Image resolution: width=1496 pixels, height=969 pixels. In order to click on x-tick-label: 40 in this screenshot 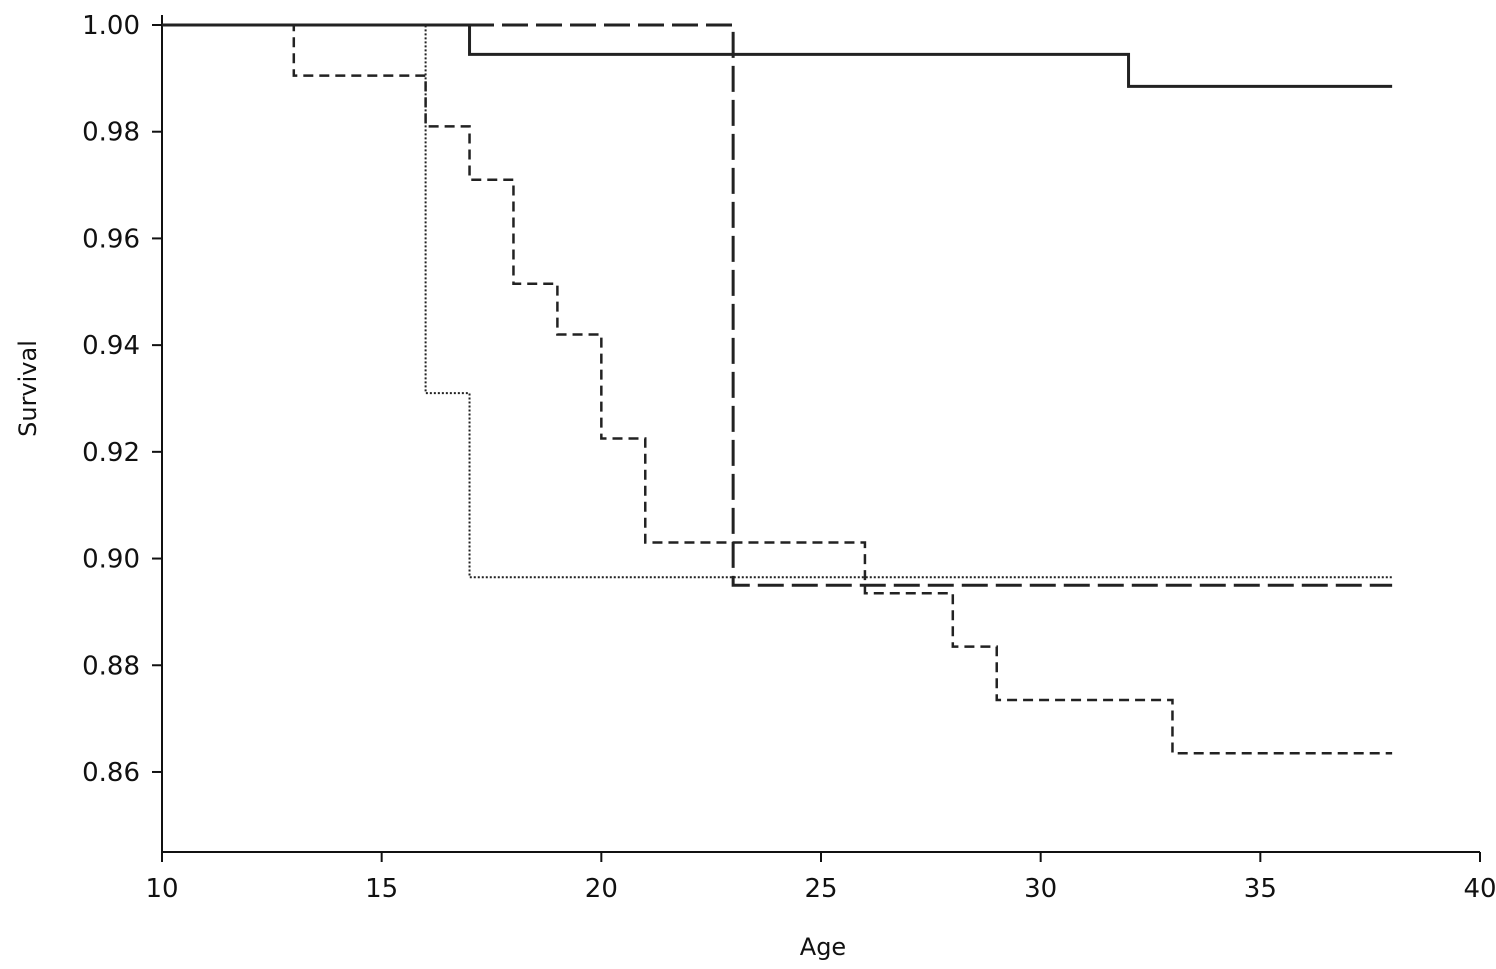, I will do `click(1479, 889)`.